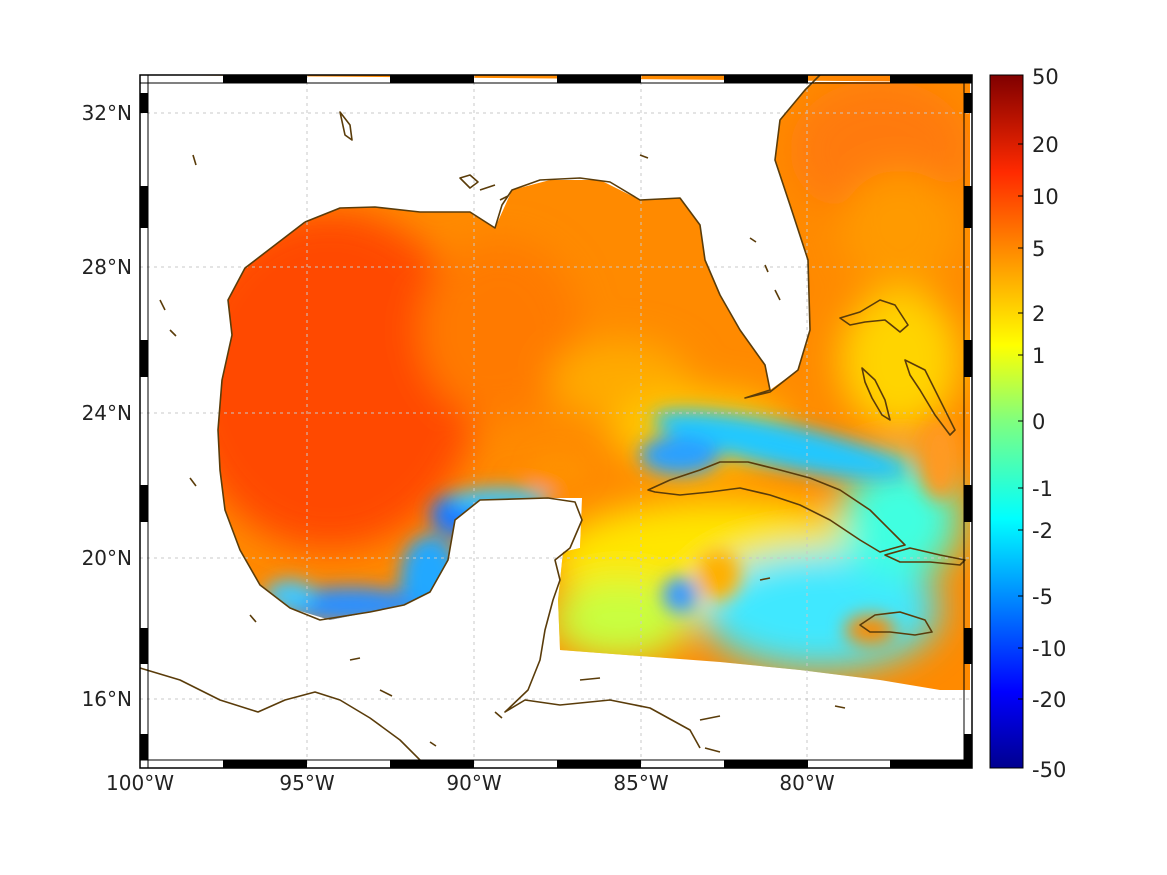 The width and height of the screenshot is (1167, 875). Describe the element at coordinates (1038, 249) in the screenshot. I see `colorbar-label: 5` at that location.